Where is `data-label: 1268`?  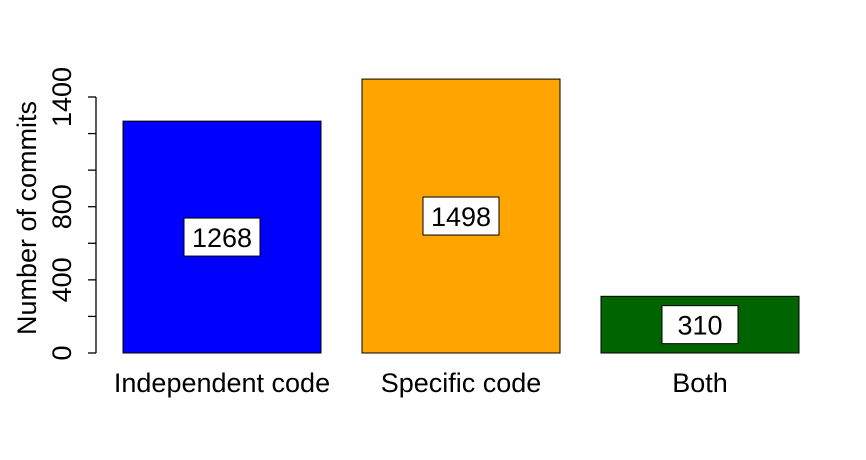
data-label: 1268 is located at coordinates (222, 238).